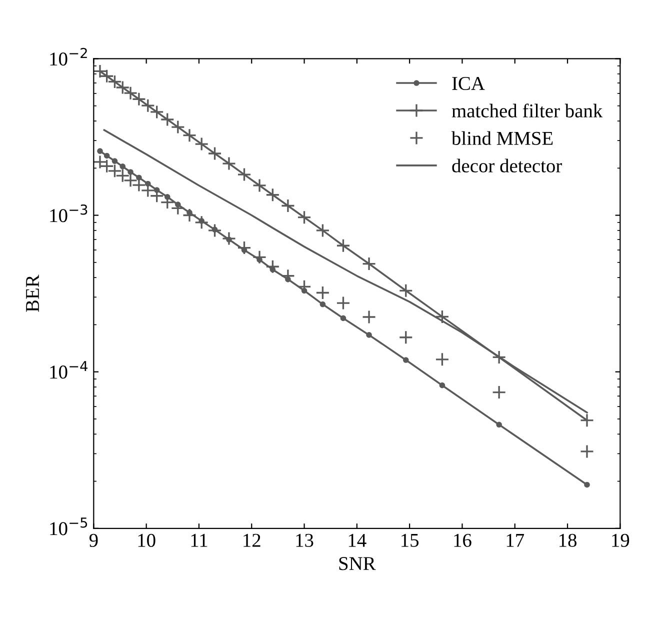 The height and width of the screenshot is (618, 646). I want to click on x-axis-title: SNR, so click(357, 563).